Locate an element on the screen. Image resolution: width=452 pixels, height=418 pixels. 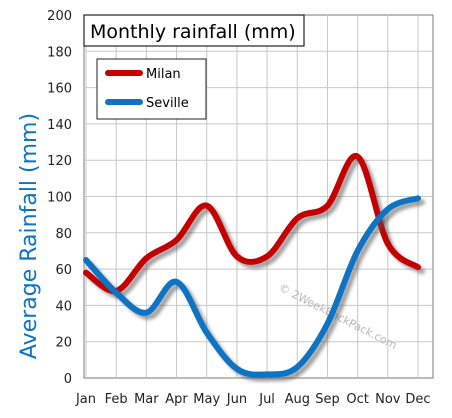
x-tick-label: Mar is located at coordinates (146, 399).